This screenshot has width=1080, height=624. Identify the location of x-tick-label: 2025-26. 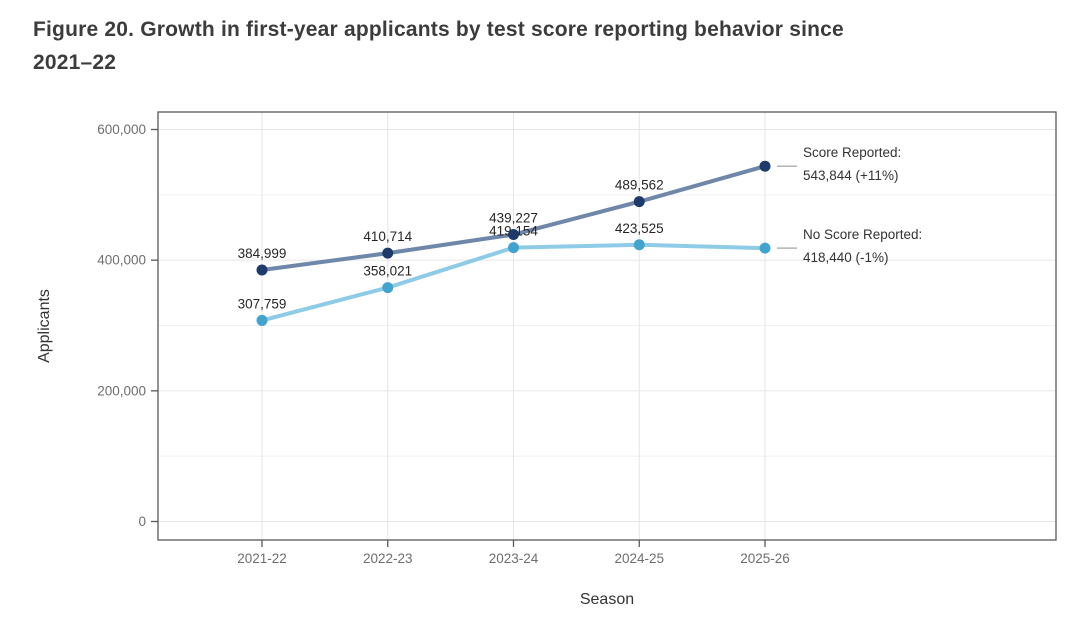
(765, 558).